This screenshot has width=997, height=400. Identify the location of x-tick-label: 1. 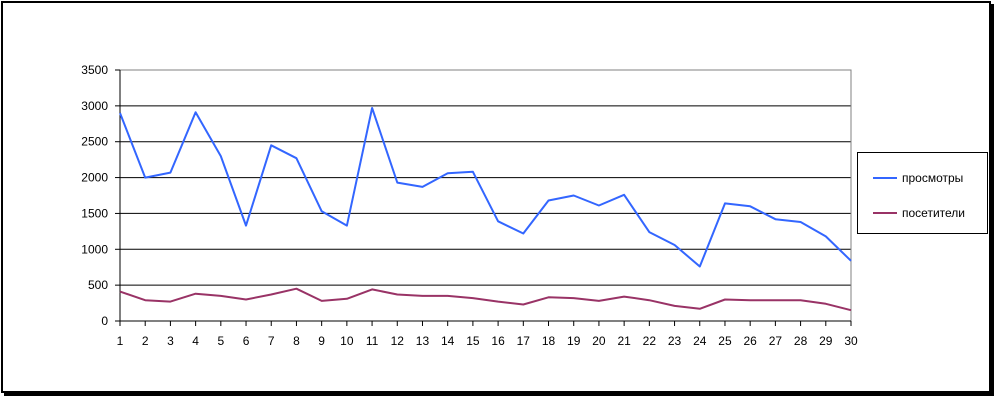
(120, 341).